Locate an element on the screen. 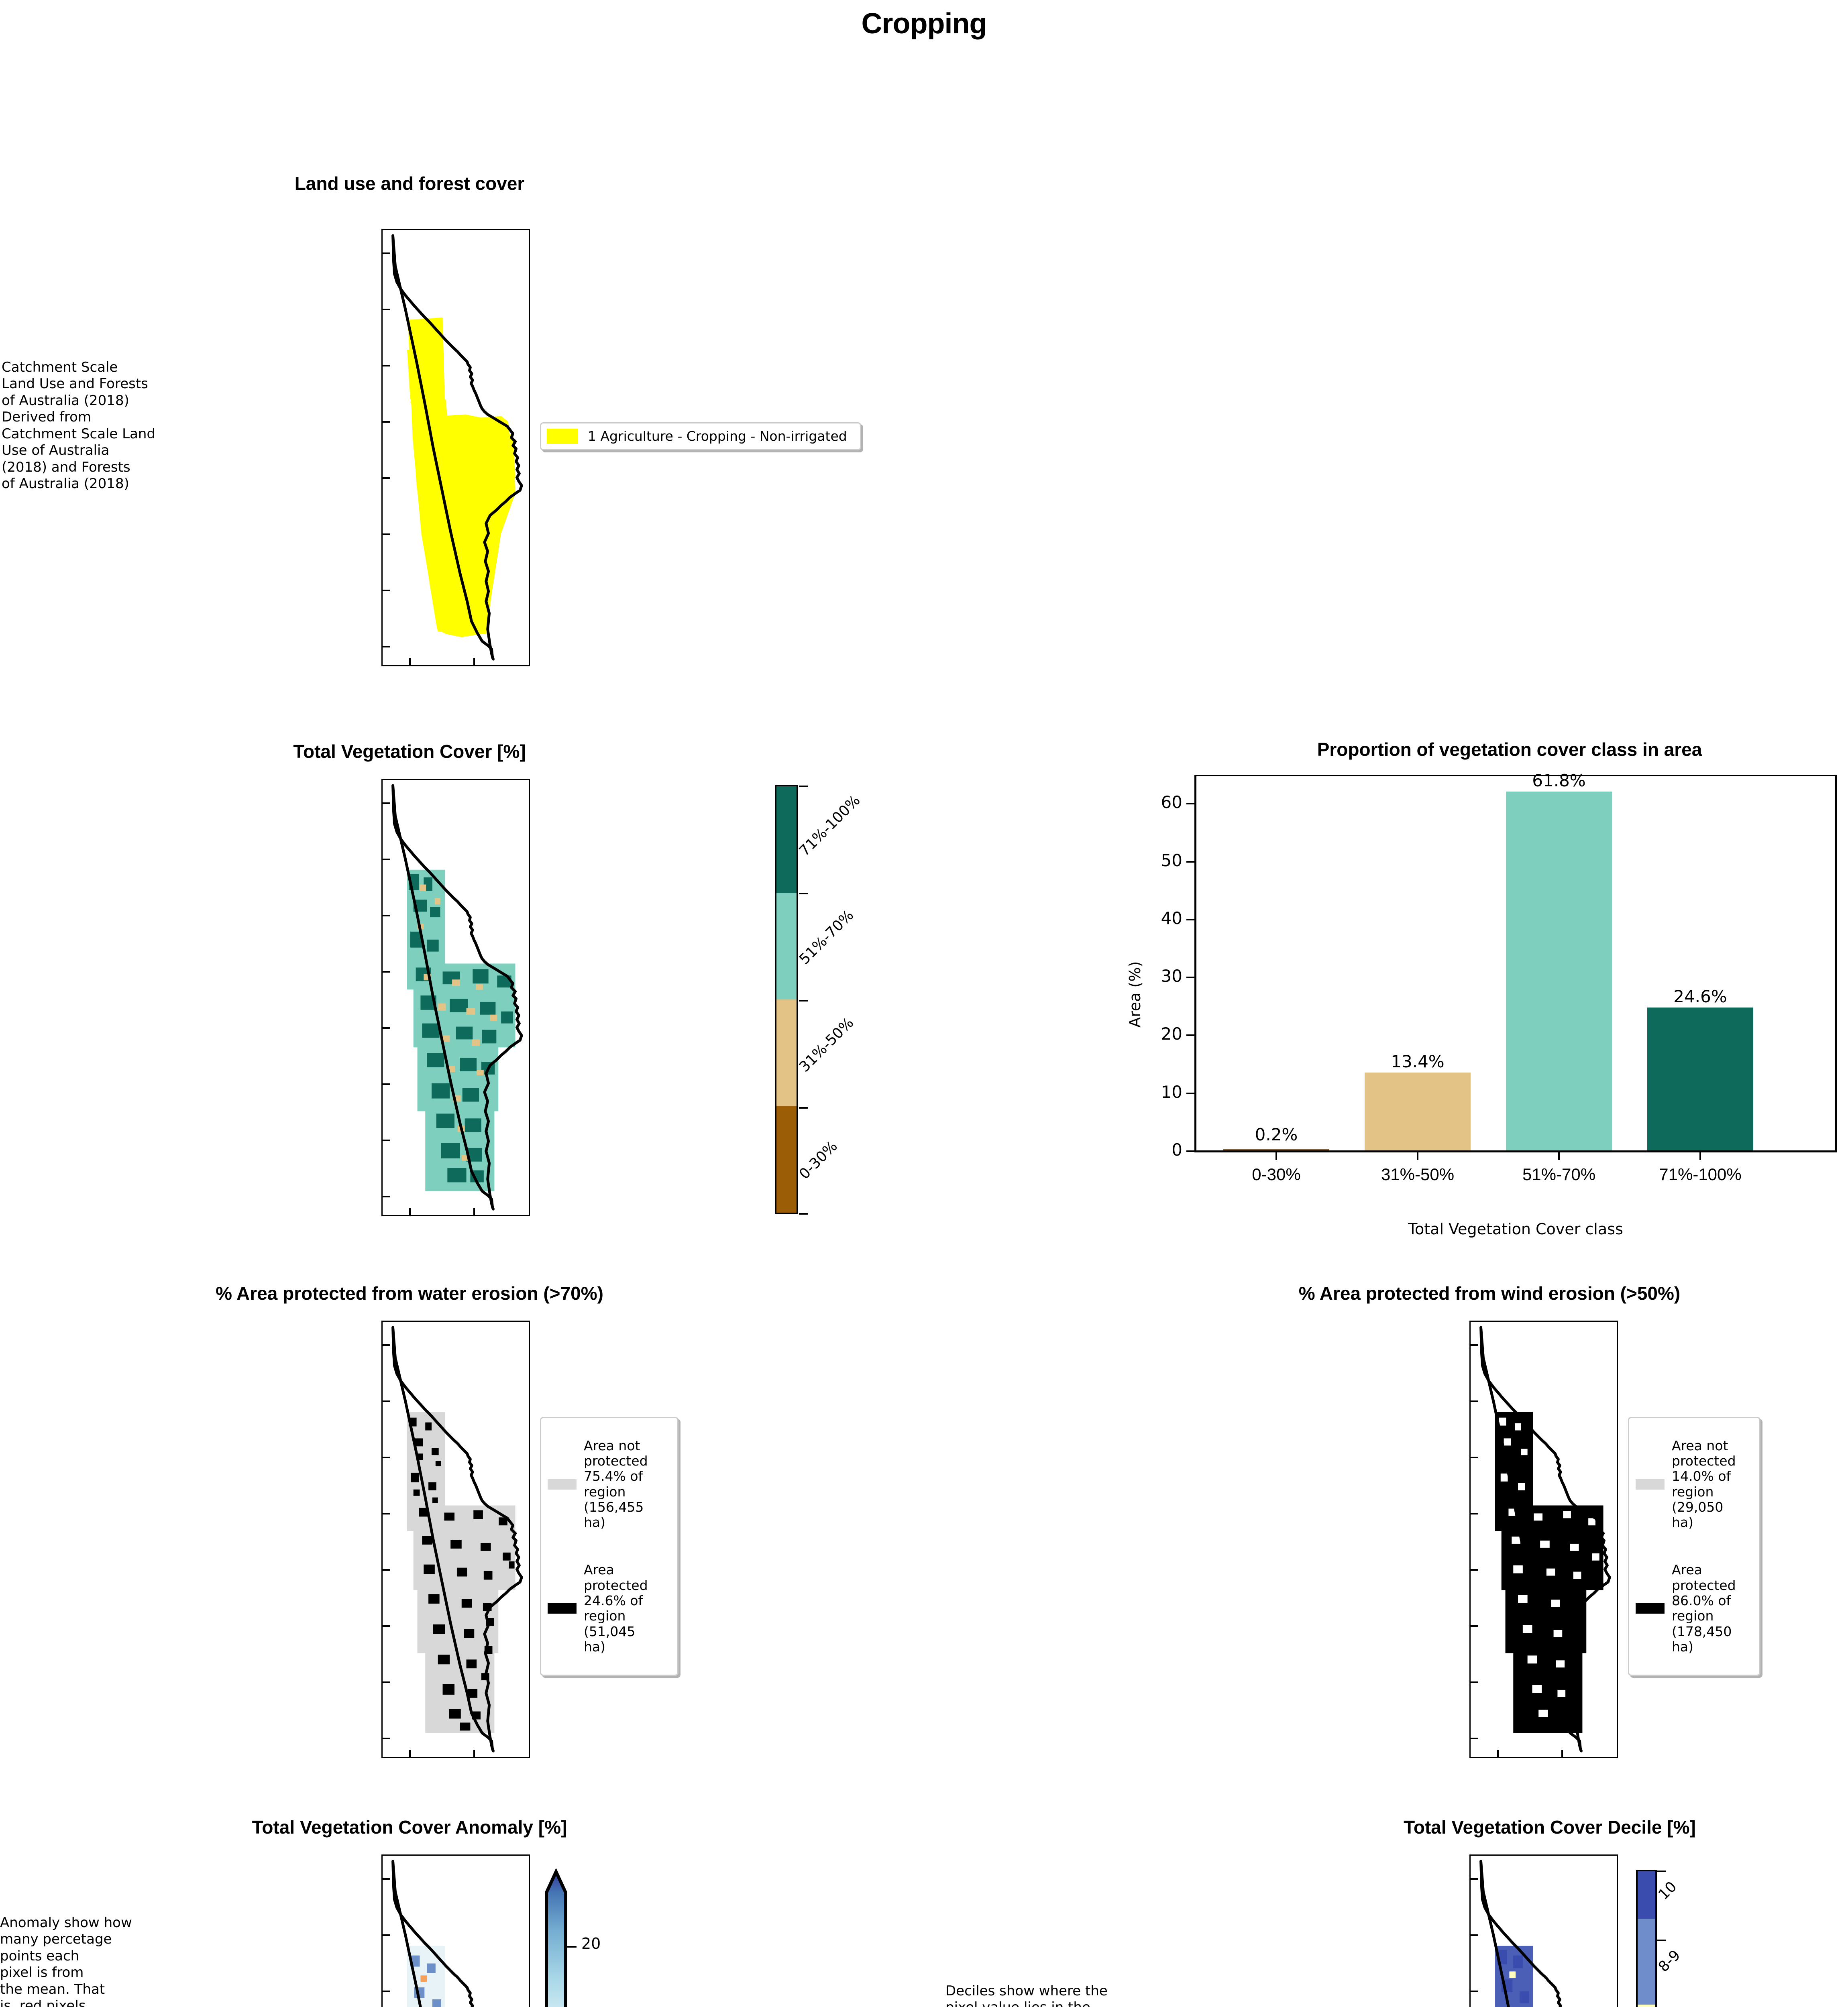 Image resolution: width=1848 pixels, height=2007 pixels. landuse-map is located at coordinates (455, 447).